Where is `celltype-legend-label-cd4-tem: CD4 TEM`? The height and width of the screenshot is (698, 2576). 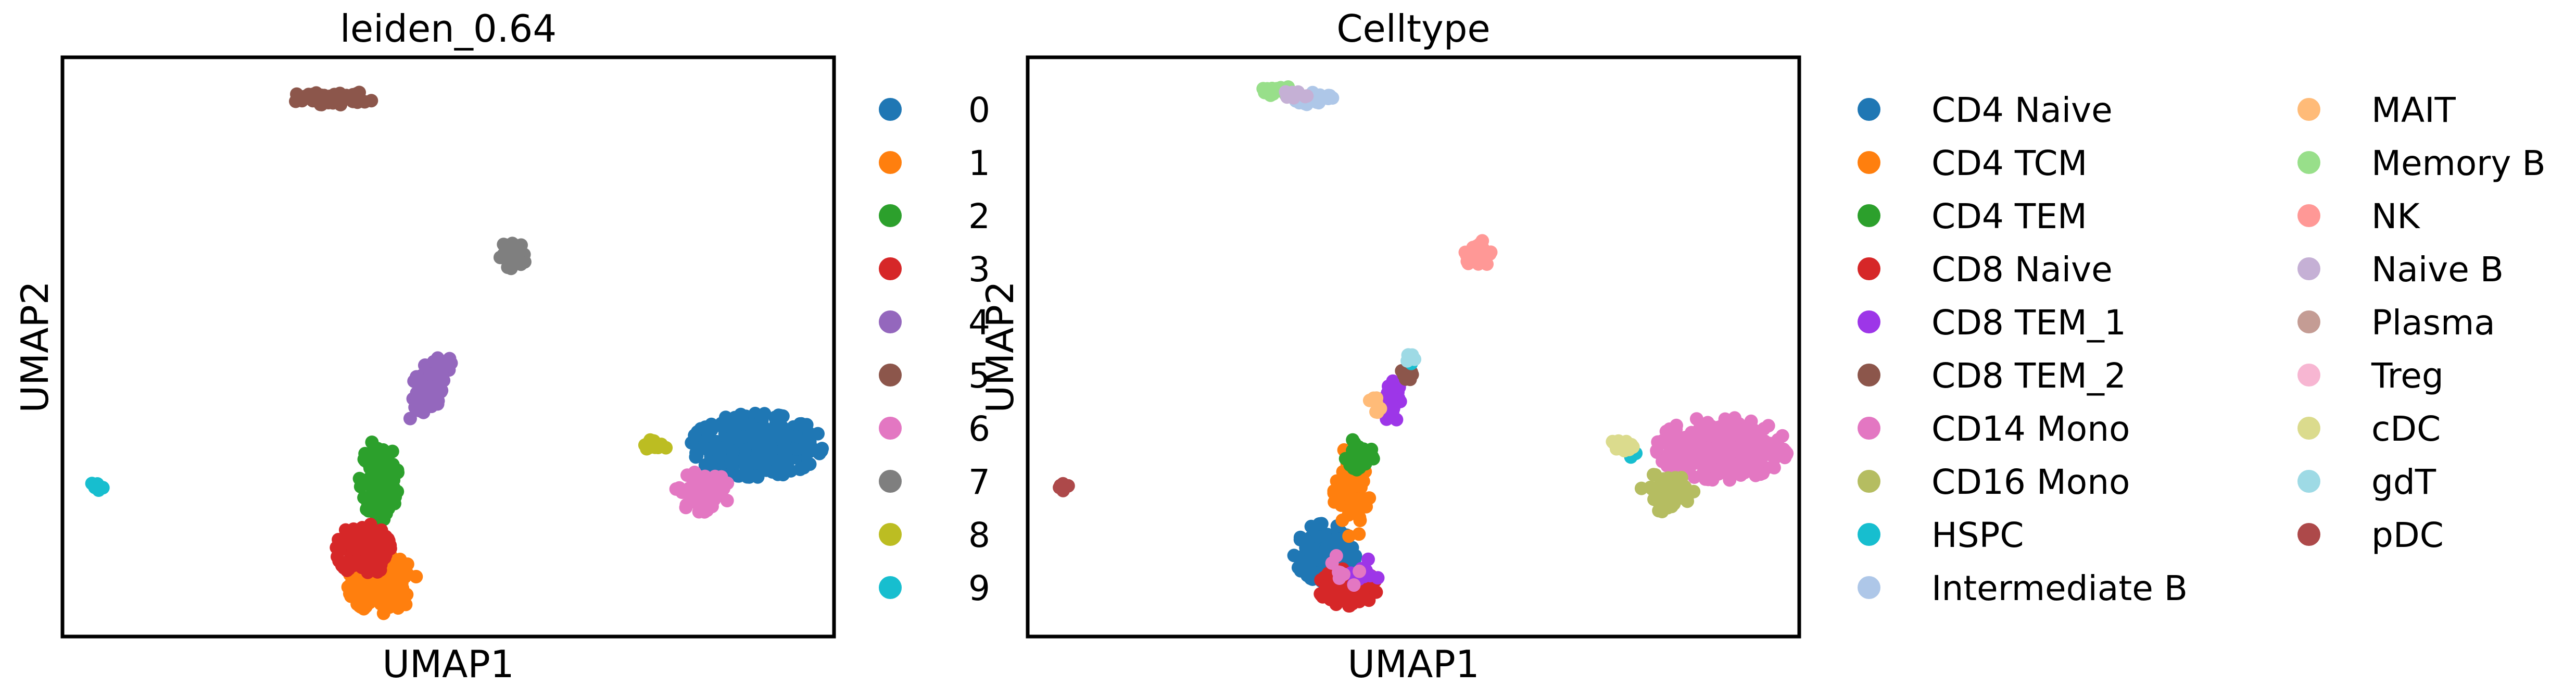
celltype-legend-label-cd4-tem: CD4 TEM is located at coordinates (2009, 216).